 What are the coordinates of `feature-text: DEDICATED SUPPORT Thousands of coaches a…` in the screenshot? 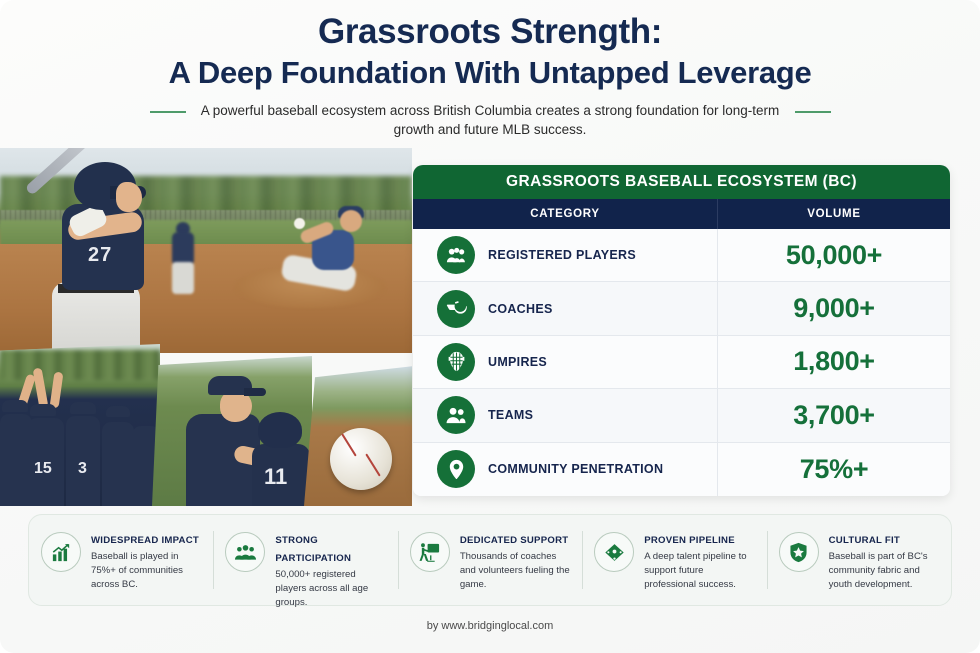 It's located at (515, 560).